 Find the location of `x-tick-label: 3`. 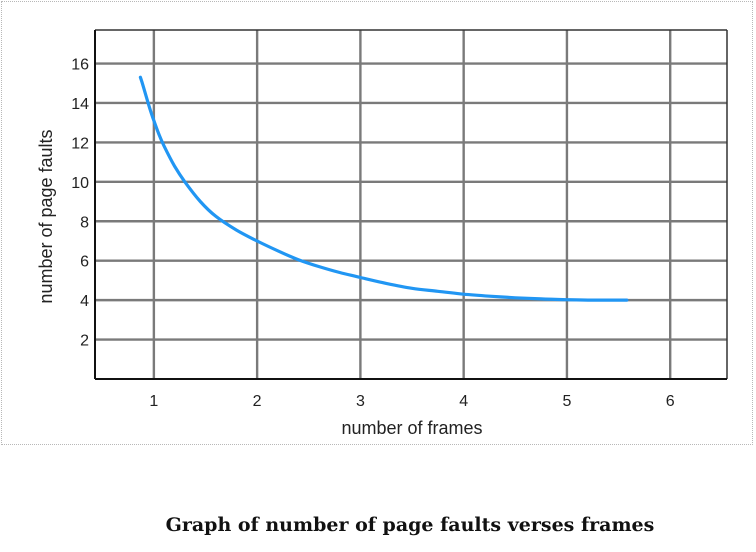

x-tick-label: 3 is located at coordinates (360, 401).